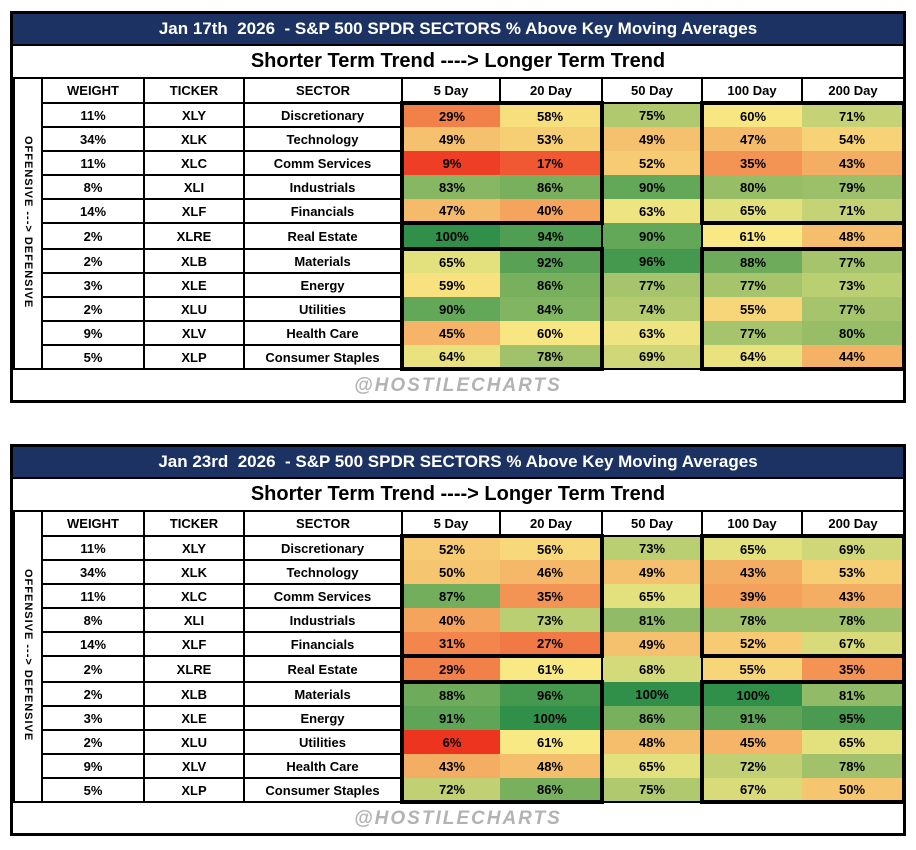  I want to click on heatmap-cell-xlc-50-day: 65%, so click(652, 596).